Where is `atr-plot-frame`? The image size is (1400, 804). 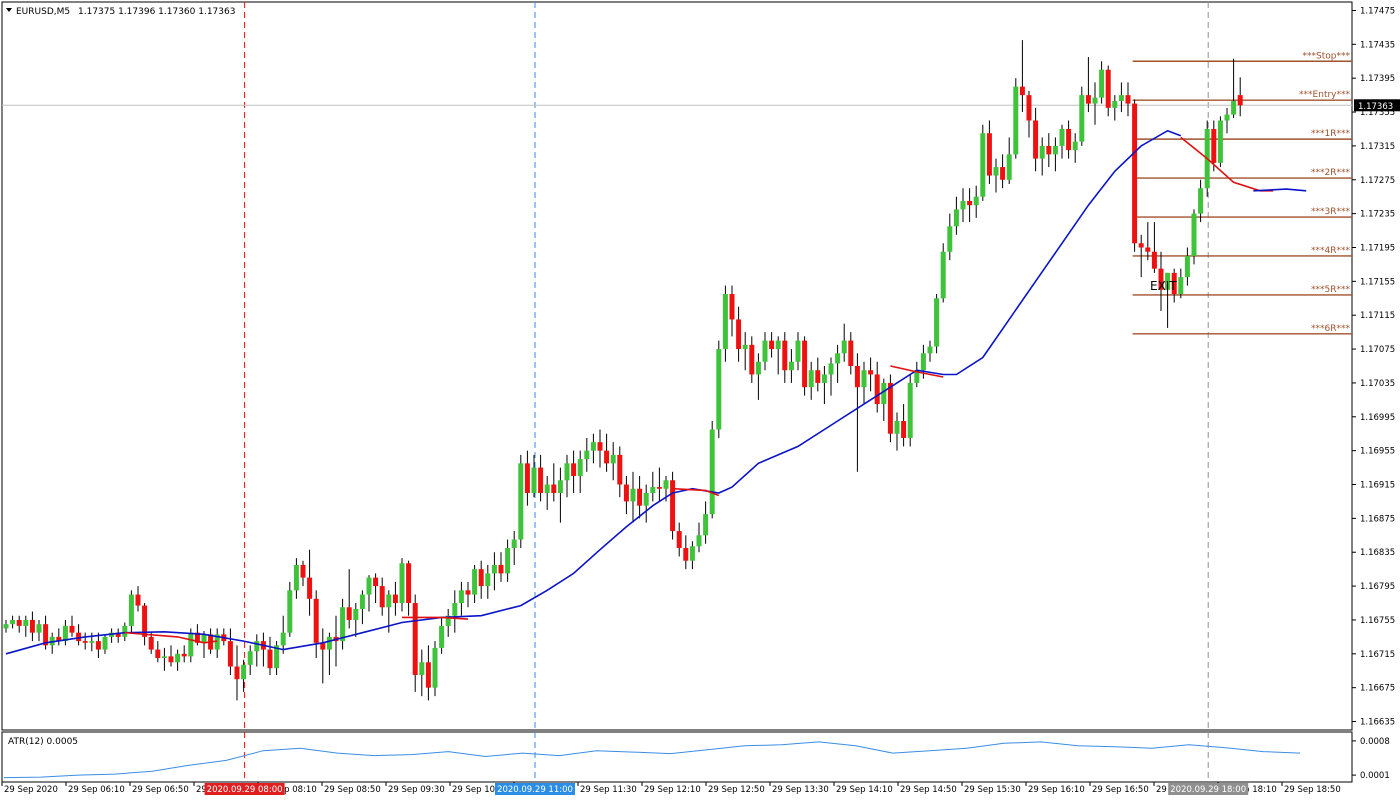
atr-plot-frame is located at coordinates (677, 757).